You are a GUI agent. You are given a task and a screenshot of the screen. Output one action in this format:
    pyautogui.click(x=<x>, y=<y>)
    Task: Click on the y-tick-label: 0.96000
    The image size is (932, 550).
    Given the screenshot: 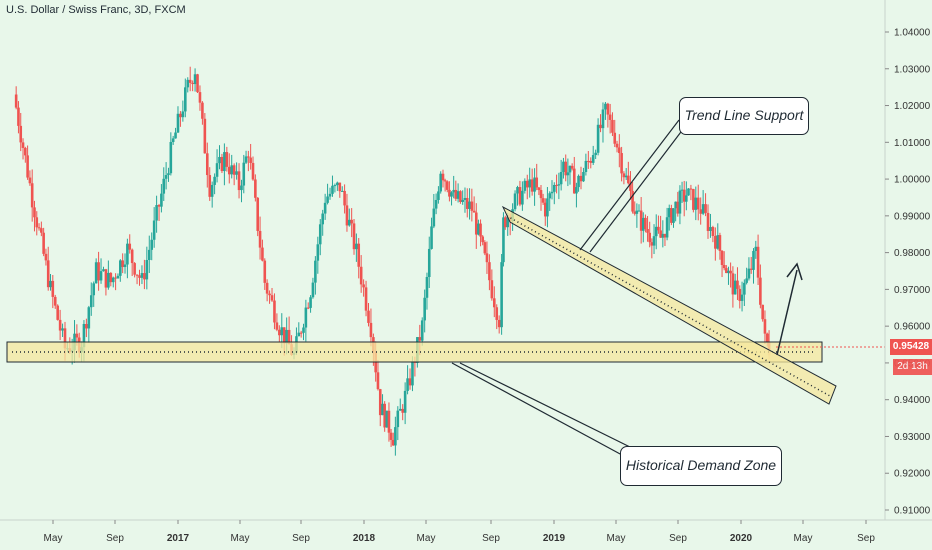 What is the action you would take?
    pyautogui.click(x=912, y=327)
    